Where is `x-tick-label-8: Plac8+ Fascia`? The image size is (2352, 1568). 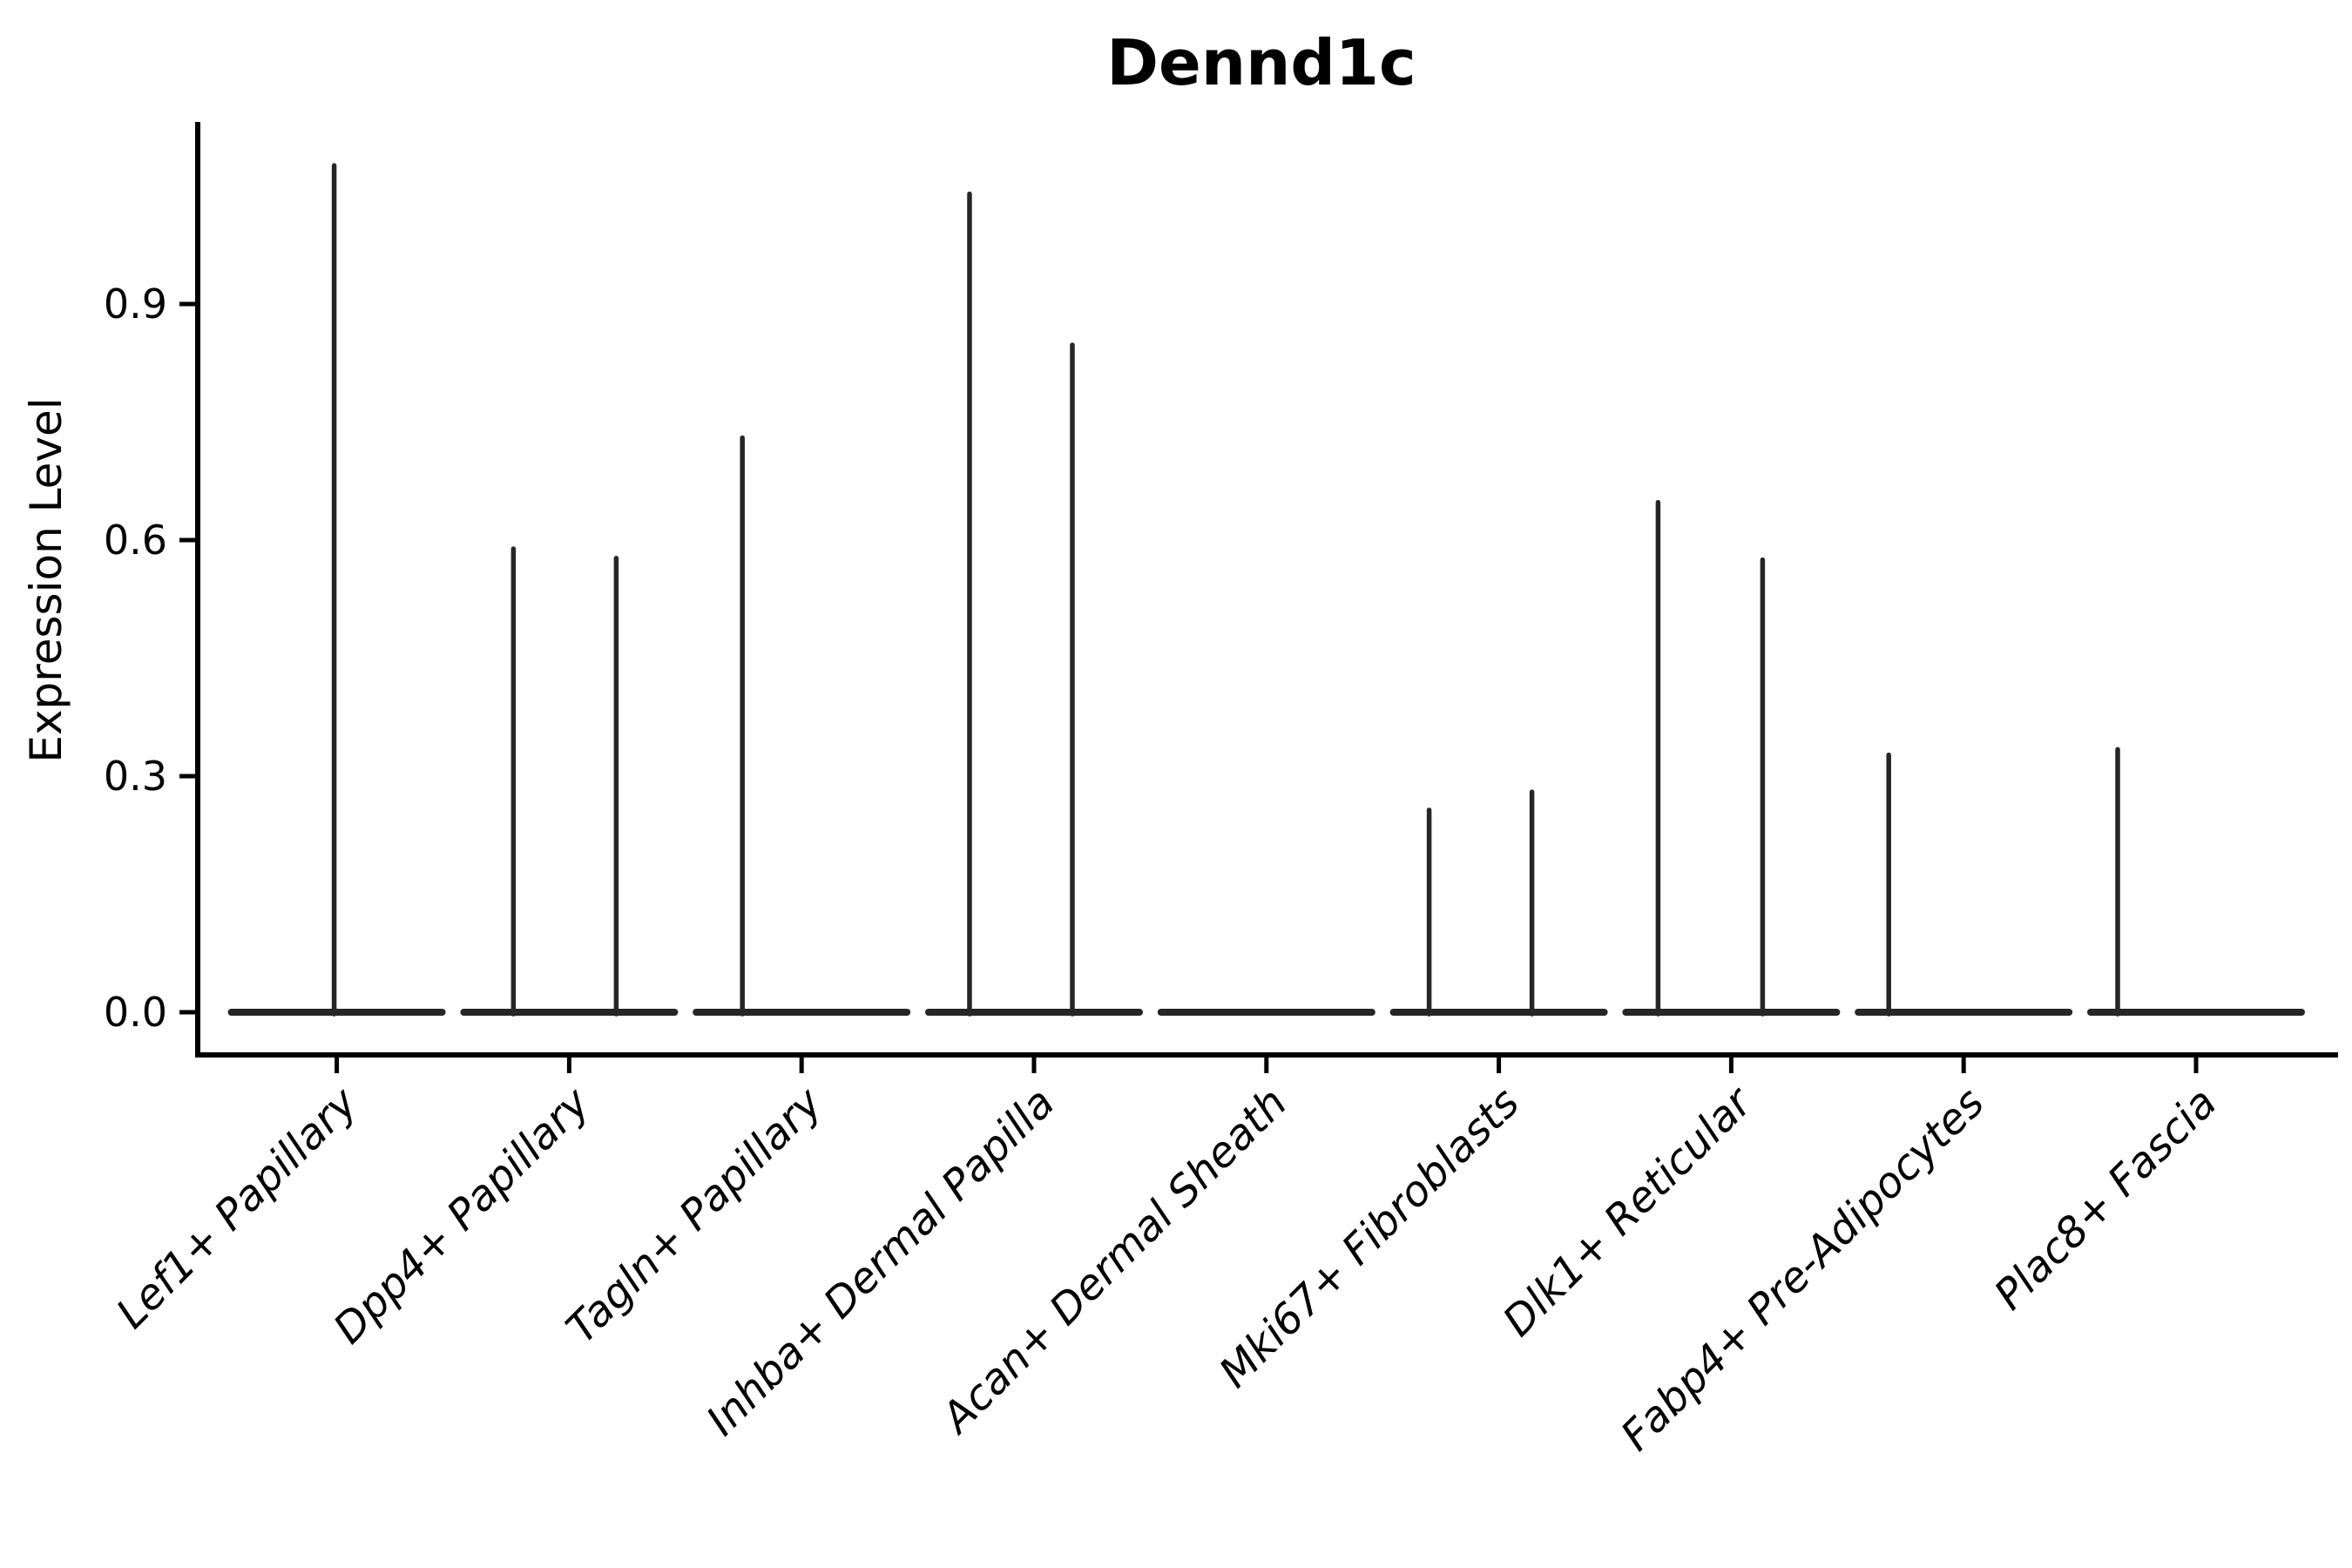
x-tick-label-8: Plac8+ Fascia is located at coordinates (2106, 1199).